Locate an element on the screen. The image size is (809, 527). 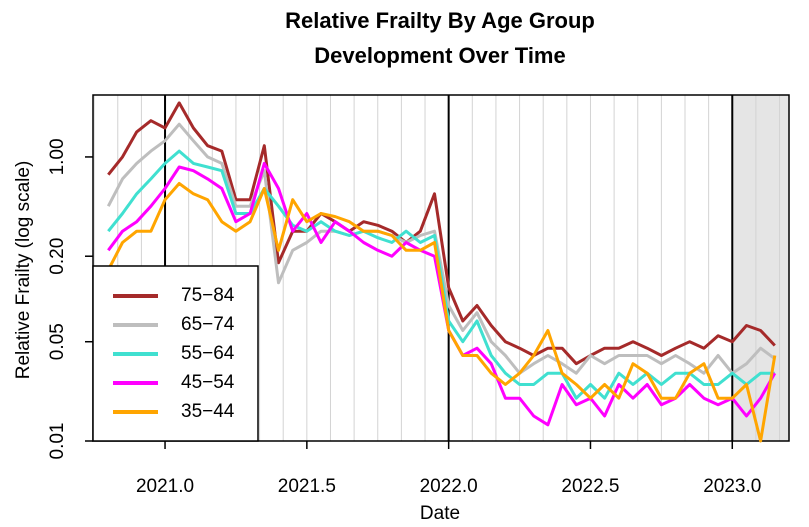
legend-label: 55−64 is located at coordinates (208, 353).